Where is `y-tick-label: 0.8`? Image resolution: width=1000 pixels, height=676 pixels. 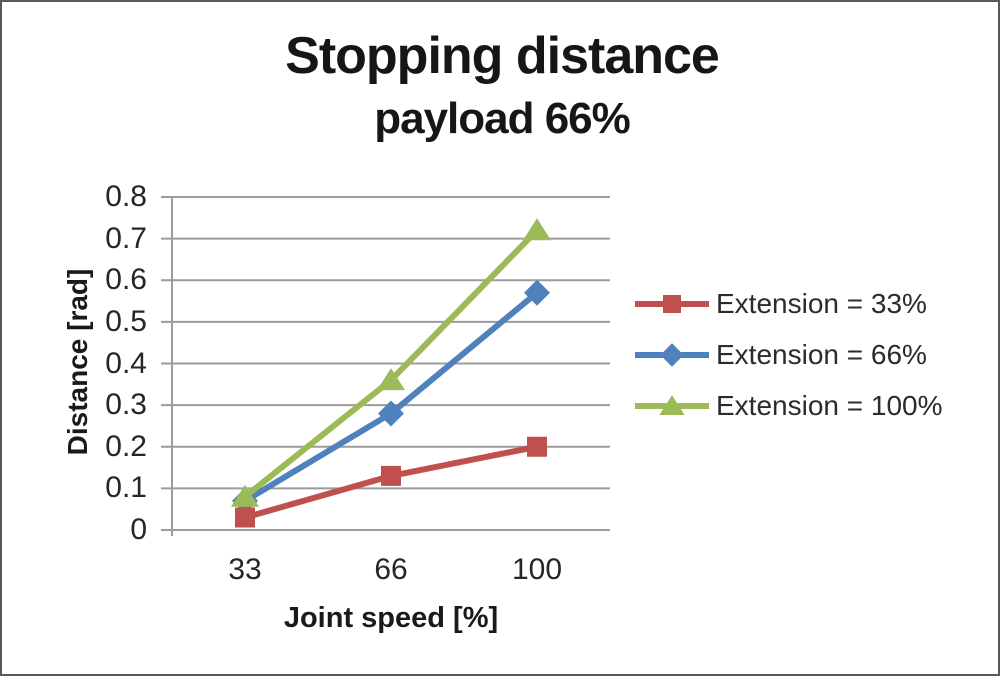
y-tick-label: 0.8 is located at coordinates (126, 196).